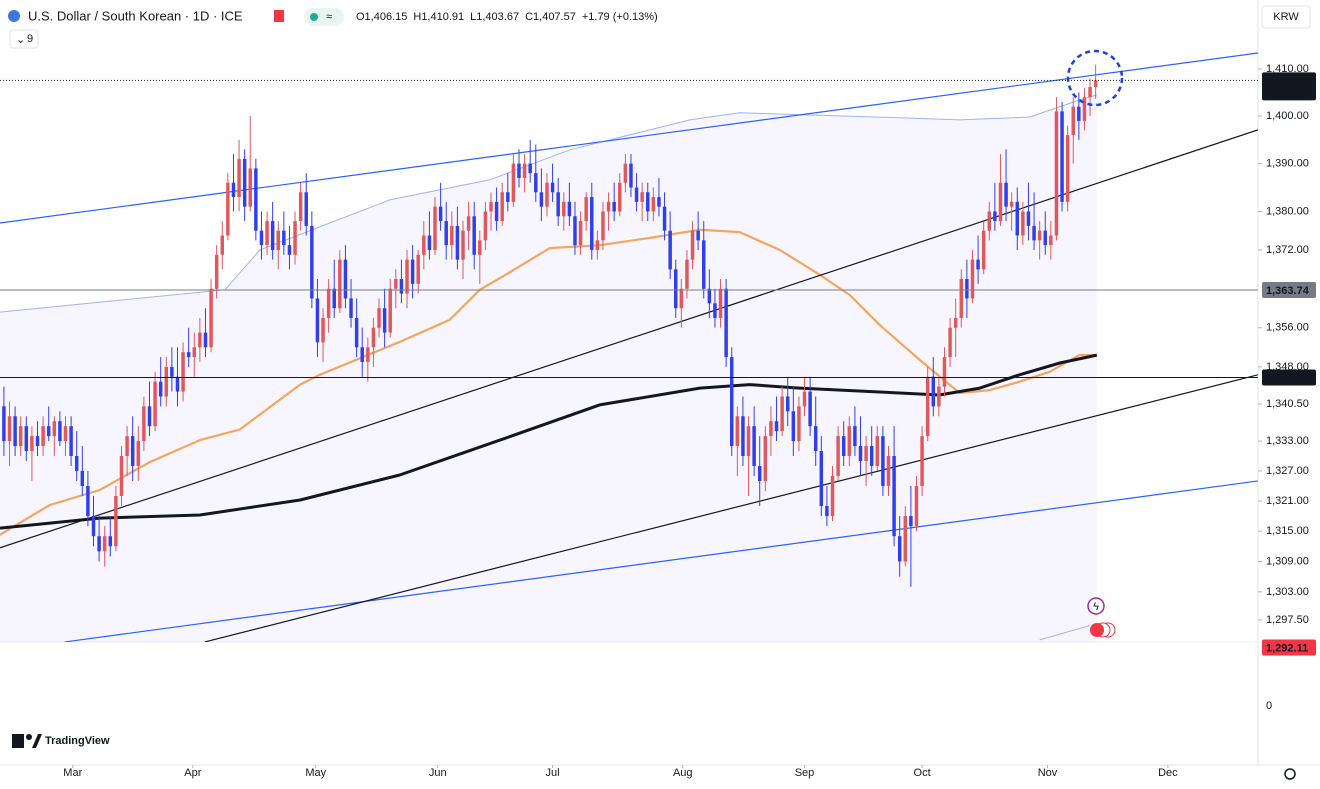  I want to click on status-icon: ≈, so click(329, 17).